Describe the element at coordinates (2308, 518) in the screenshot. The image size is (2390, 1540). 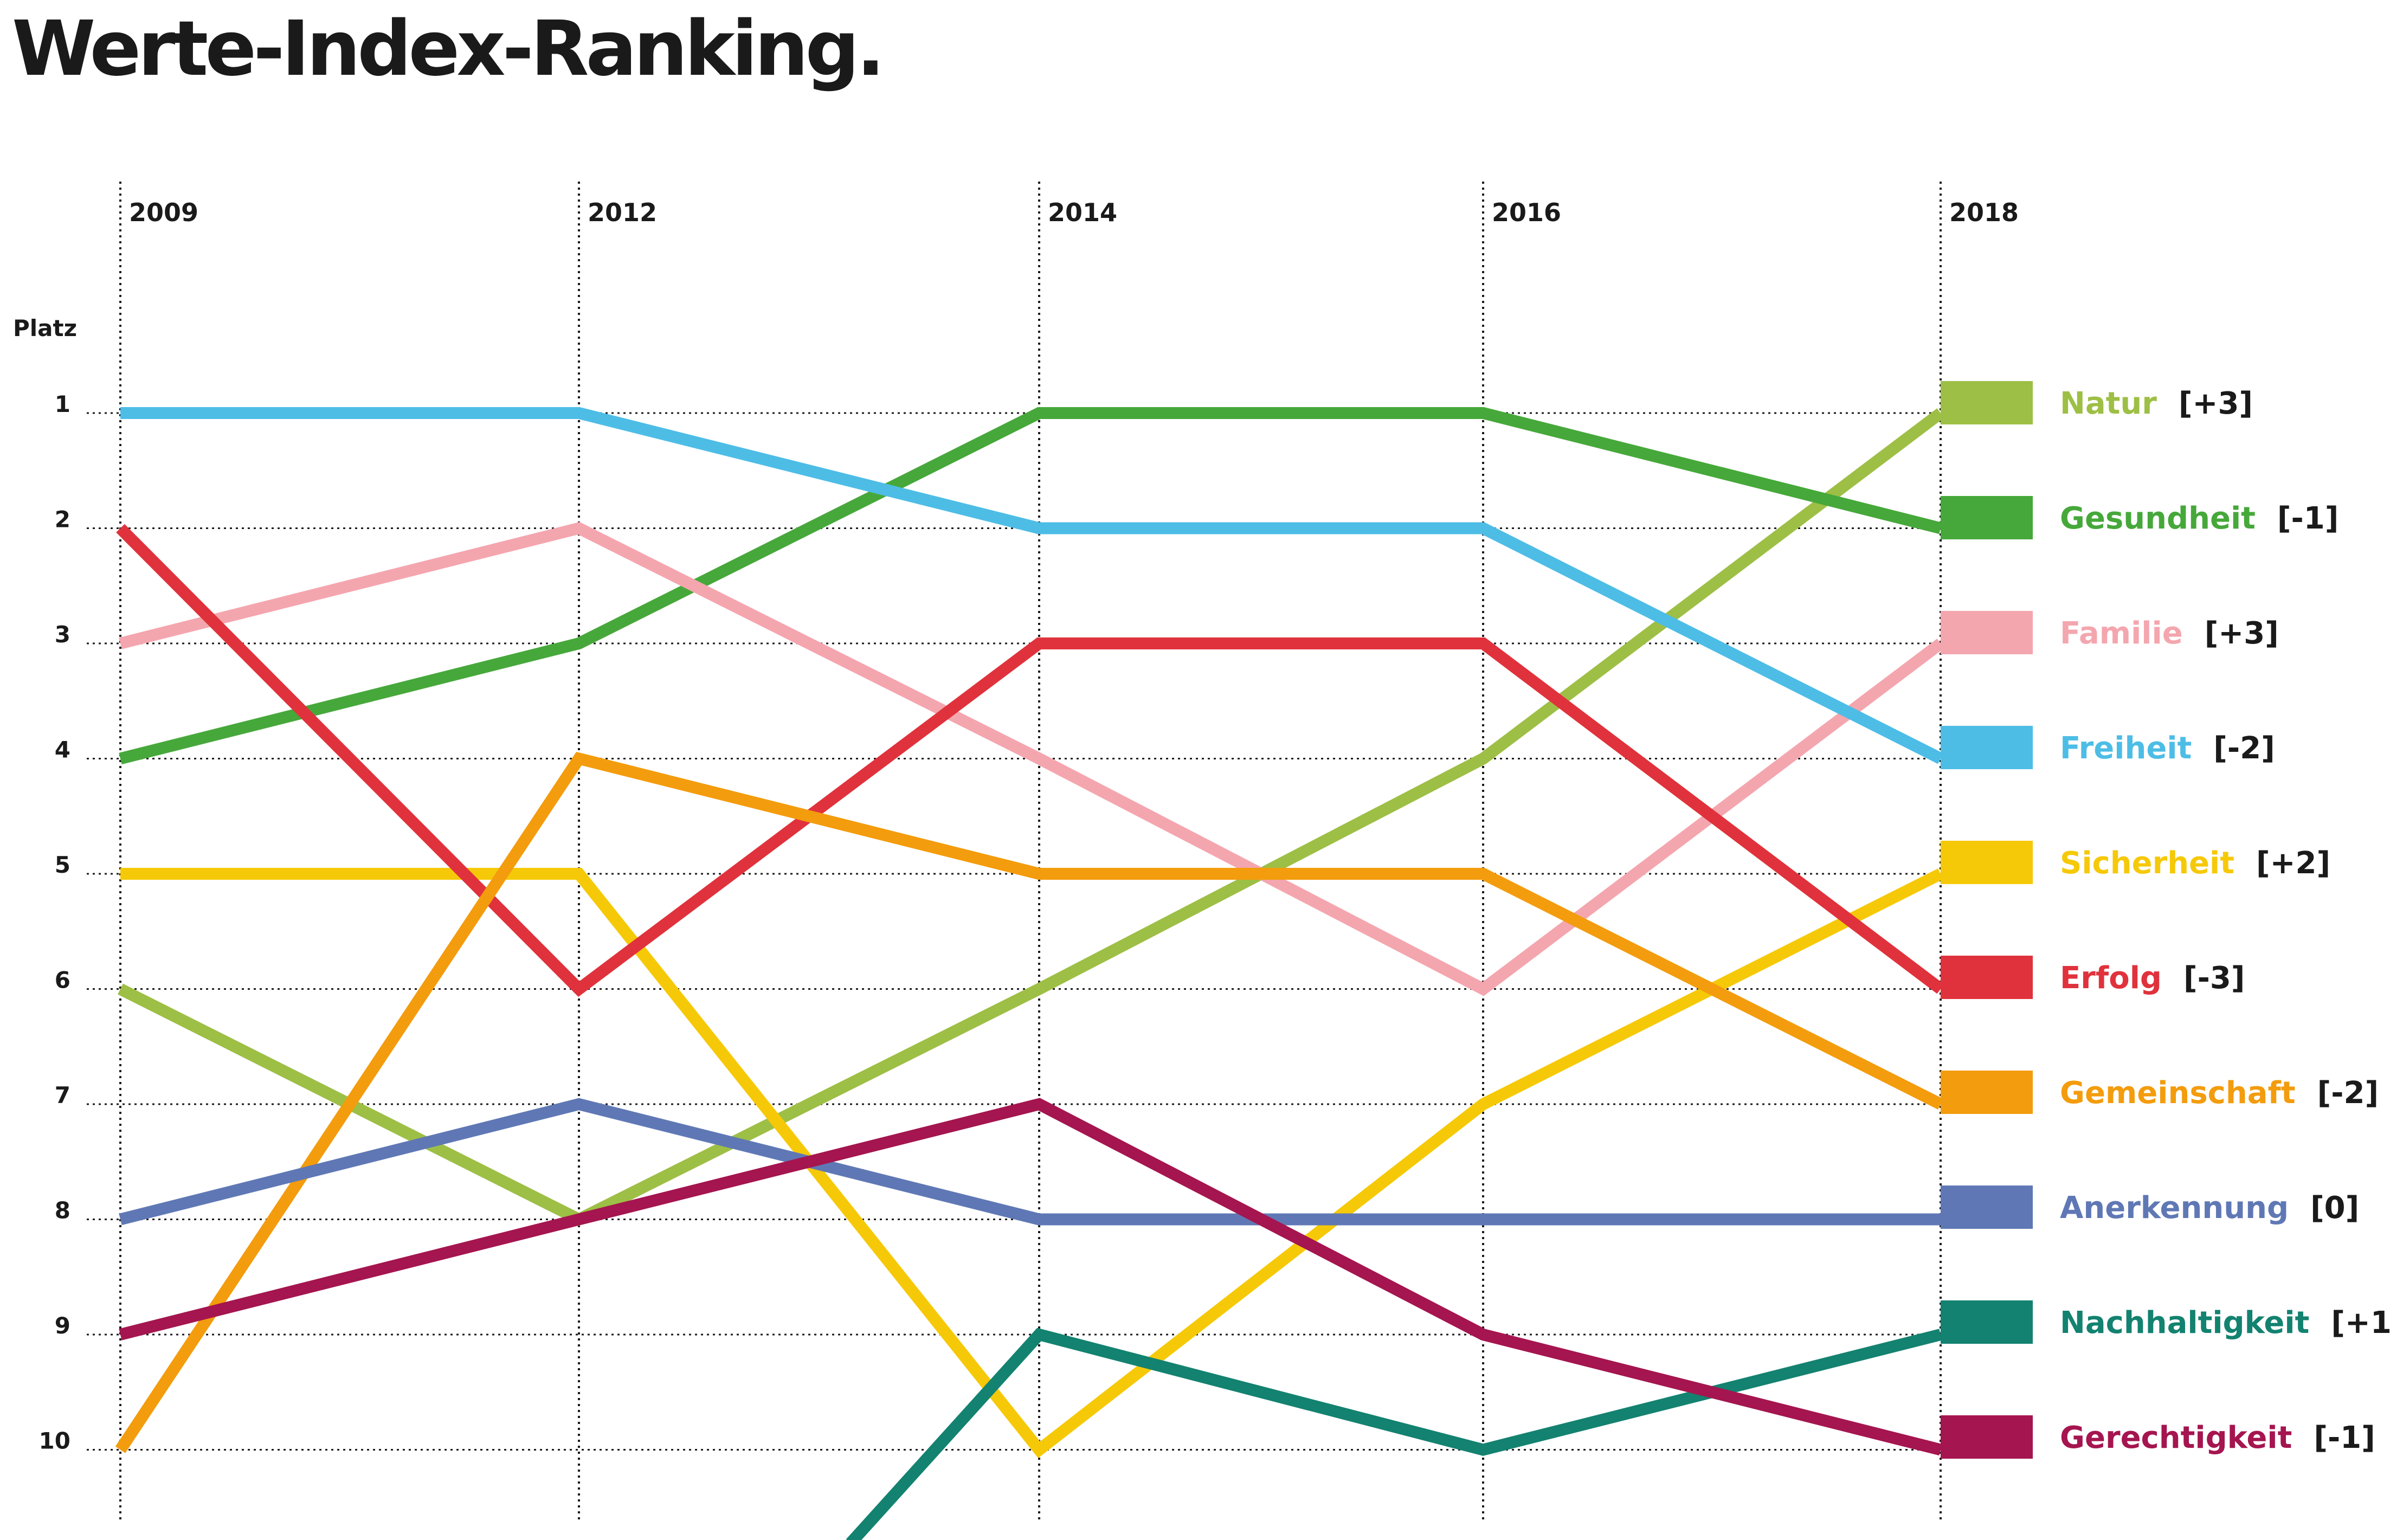
I see `legend-change-gesundheit: [-1]` at that location.